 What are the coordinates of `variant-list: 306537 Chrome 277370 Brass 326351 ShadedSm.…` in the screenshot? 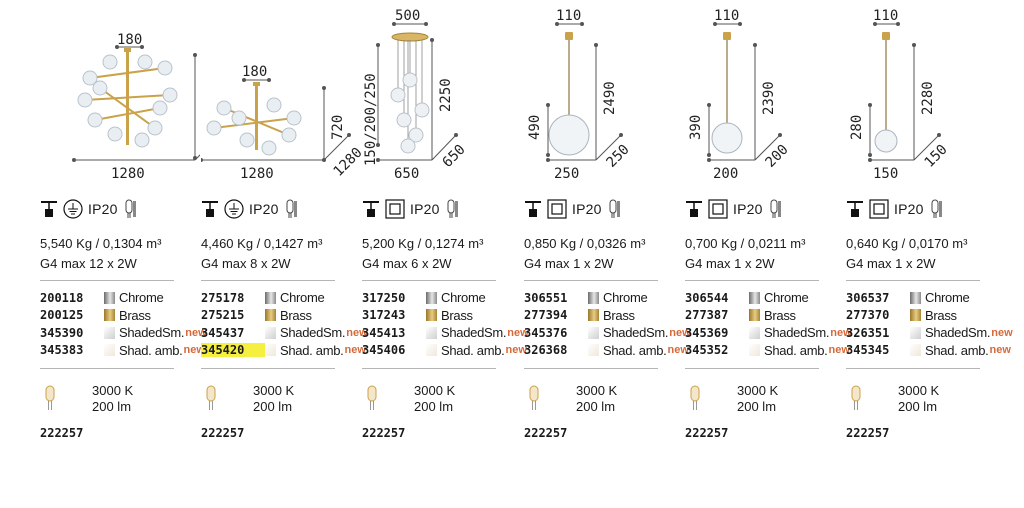 It's located at (929, 324).